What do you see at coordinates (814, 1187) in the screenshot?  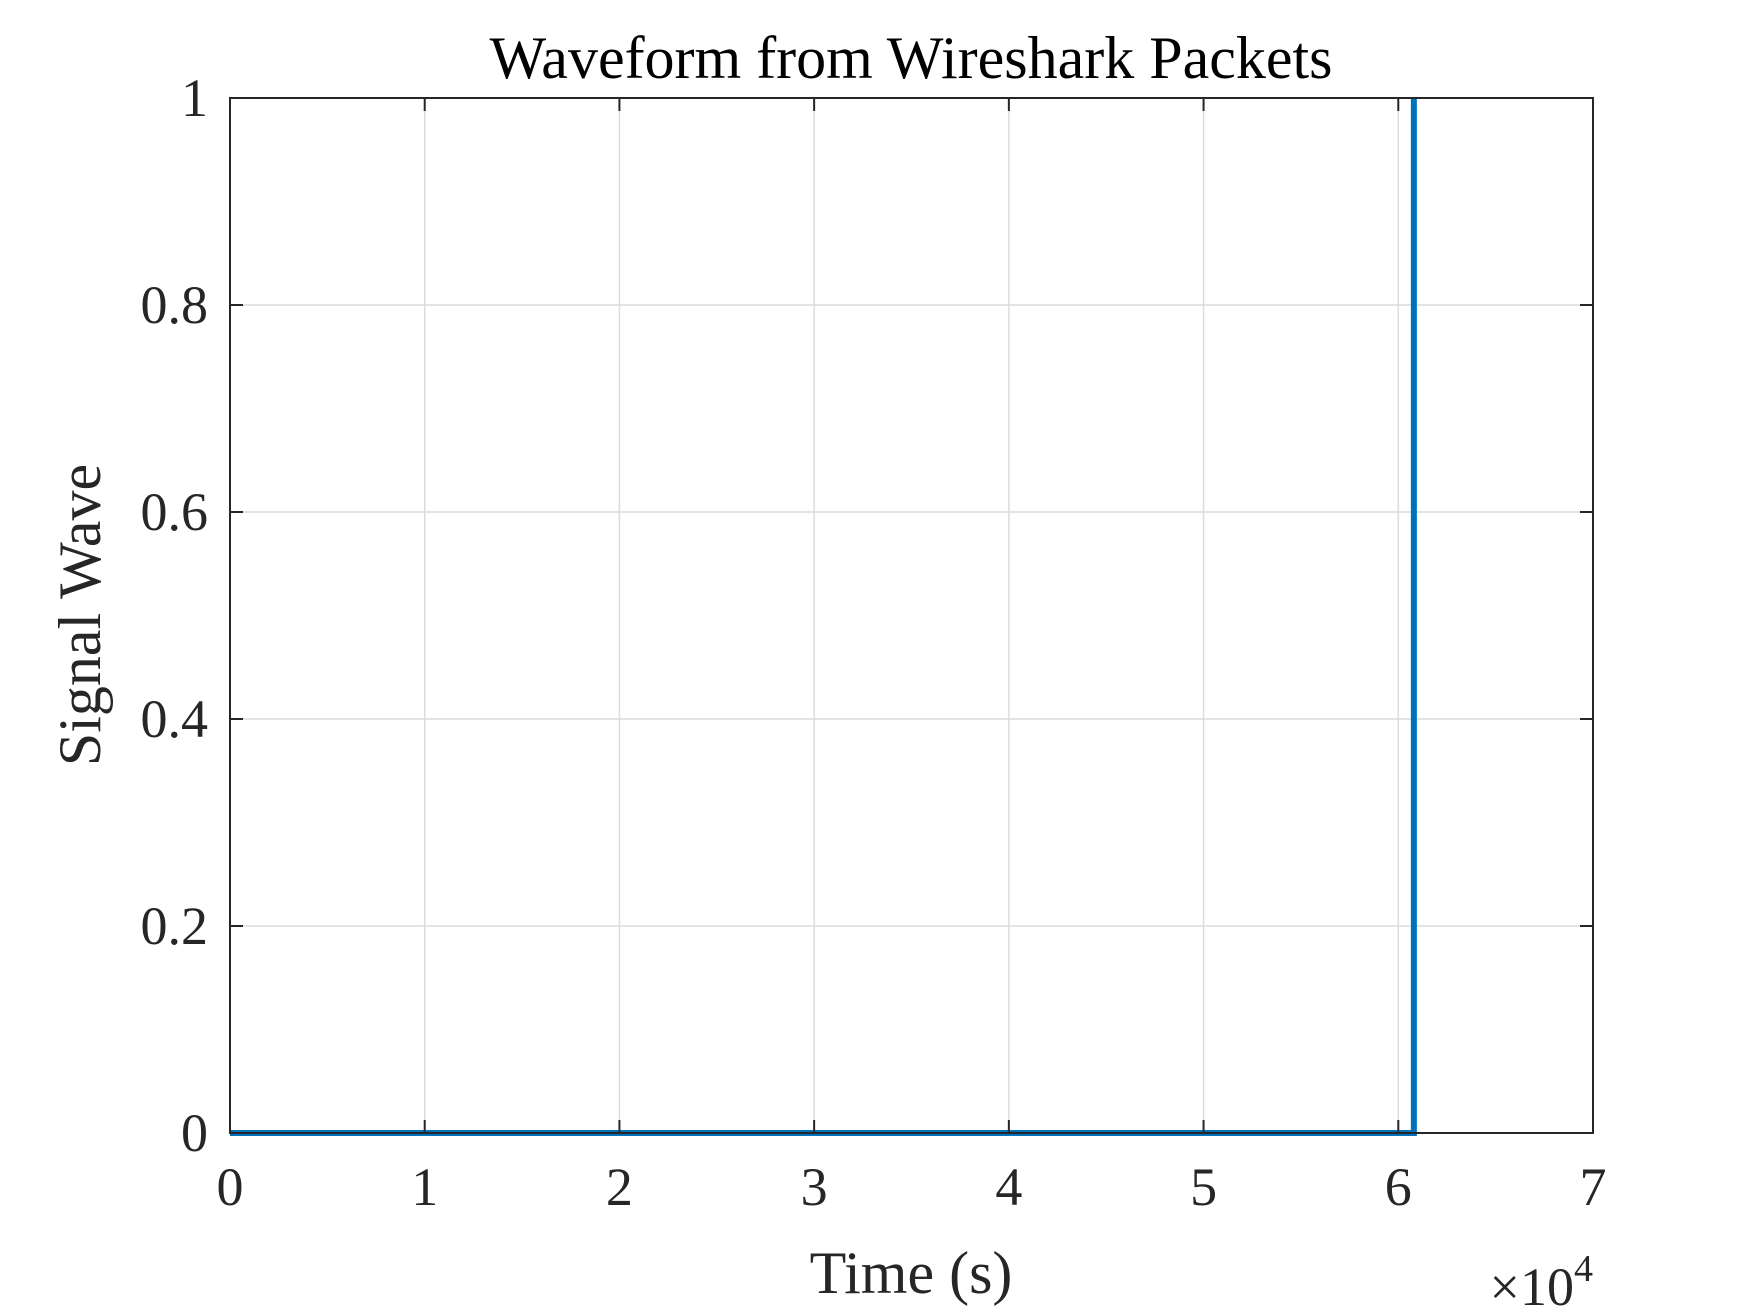 I see `x-tick-label: 3` at bounding box center [814, 1187].